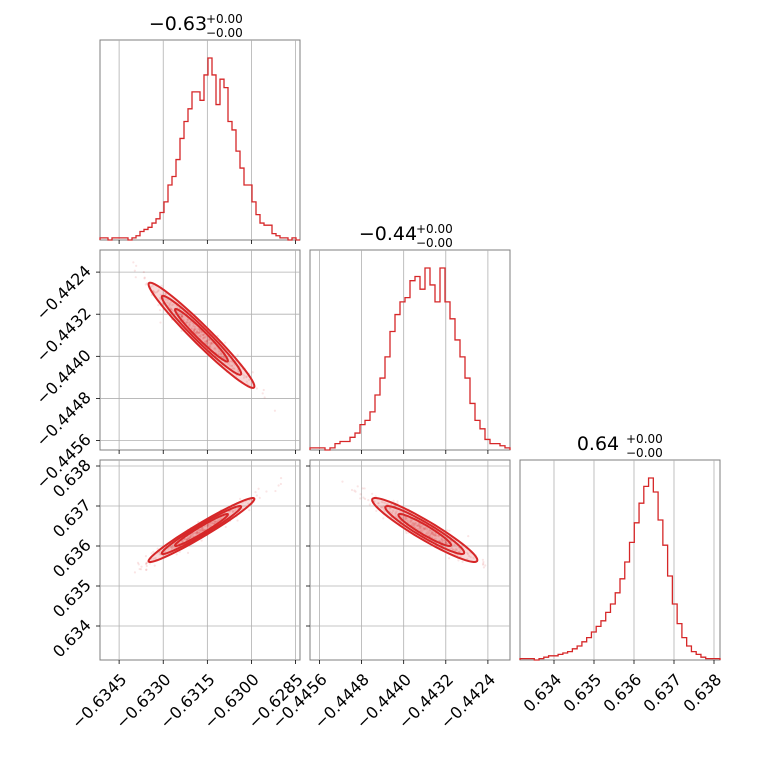 The image size is (760, 760). I want to click on panel-frame, so click(200, 350).